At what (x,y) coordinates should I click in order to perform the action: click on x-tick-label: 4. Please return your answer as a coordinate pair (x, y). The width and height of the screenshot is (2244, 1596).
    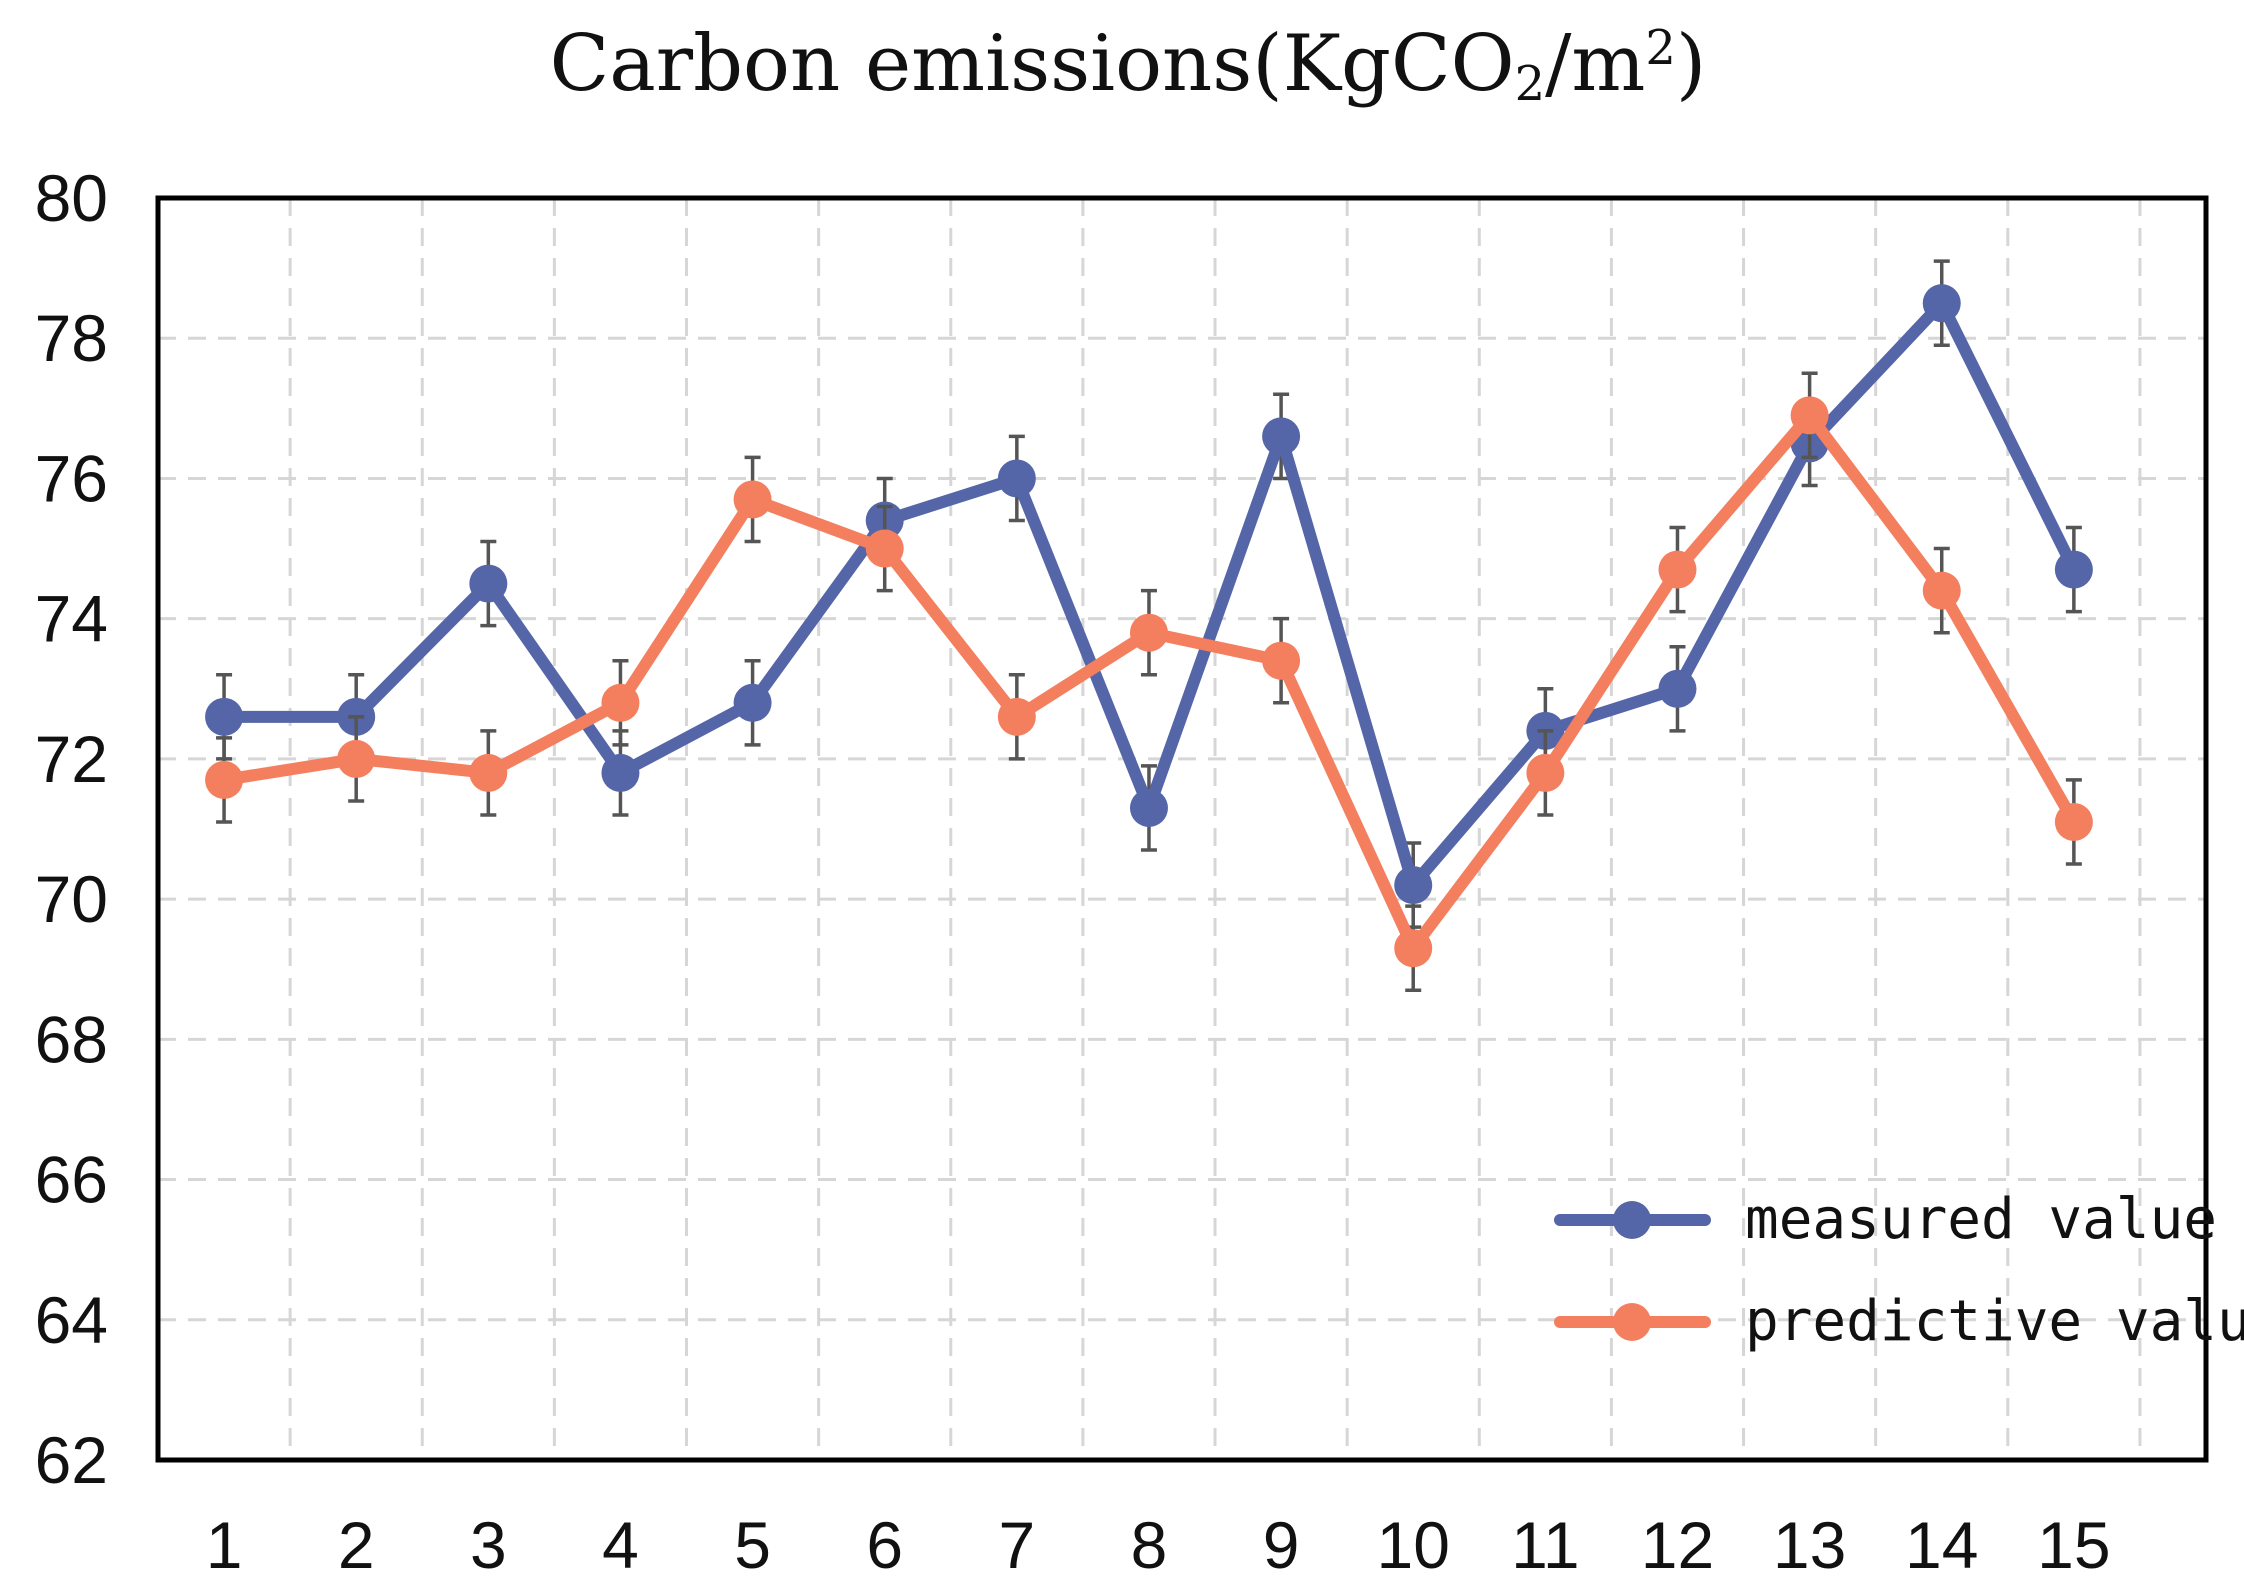
    Looking at the image, I should click on (620, 1545).